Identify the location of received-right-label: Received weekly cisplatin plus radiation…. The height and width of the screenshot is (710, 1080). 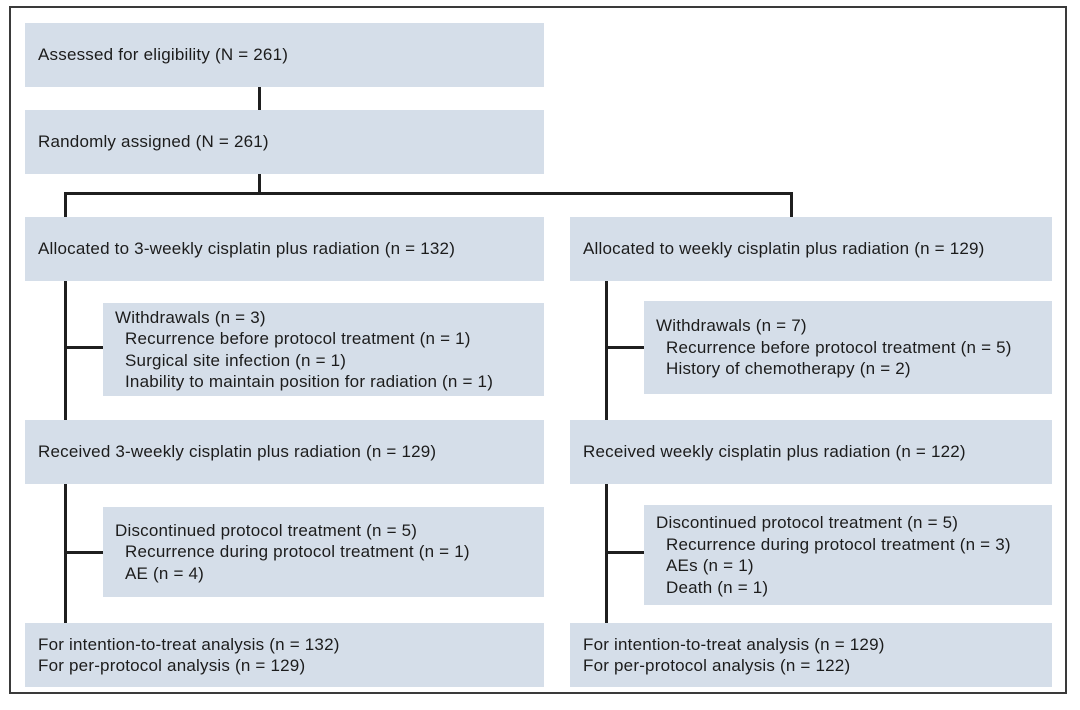
(774, 452).